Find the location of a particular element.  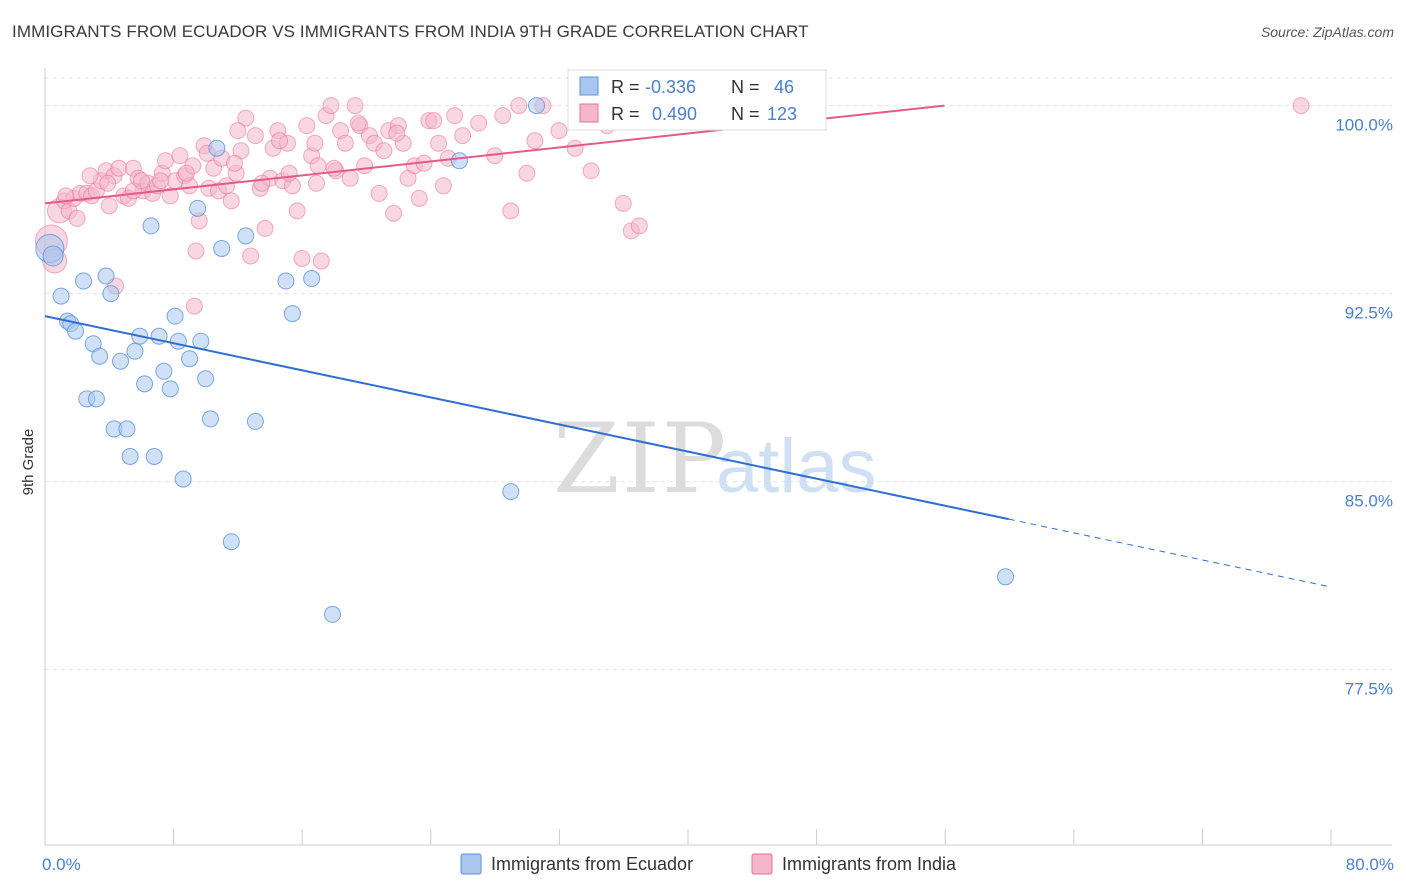

series-legend-label-ecuador: Immigrants from Ecuador is located at coordinates (592, 864).